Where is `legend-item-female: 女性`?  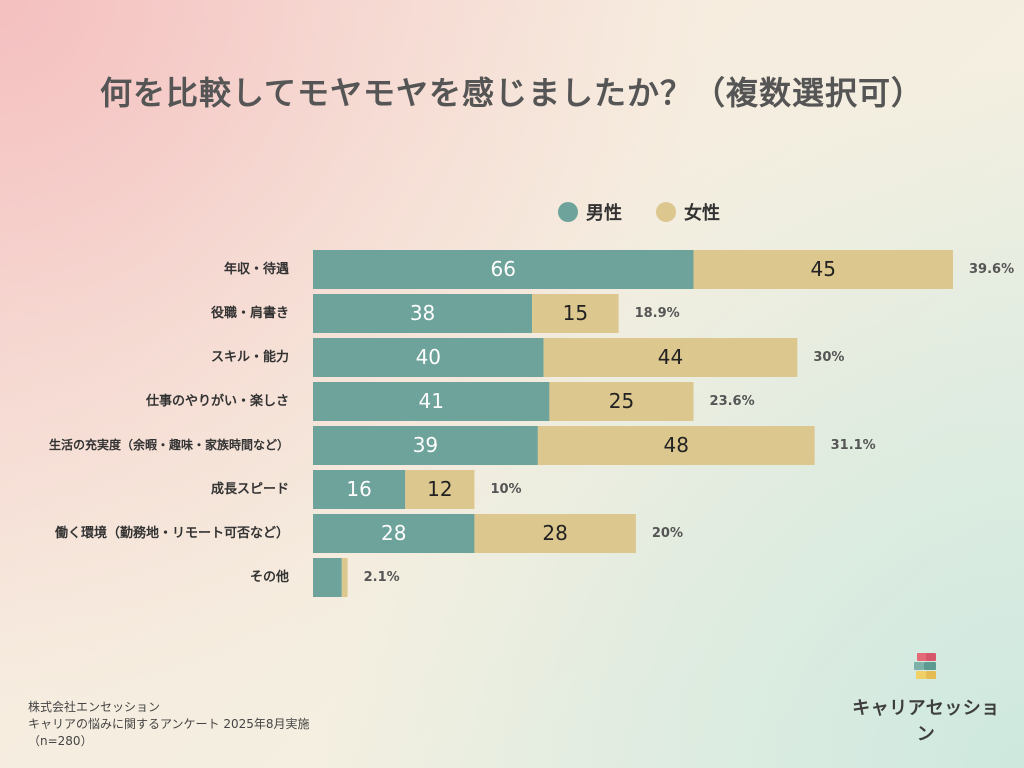
legend-item-female: 女性 is located at coordinates (688, 212).